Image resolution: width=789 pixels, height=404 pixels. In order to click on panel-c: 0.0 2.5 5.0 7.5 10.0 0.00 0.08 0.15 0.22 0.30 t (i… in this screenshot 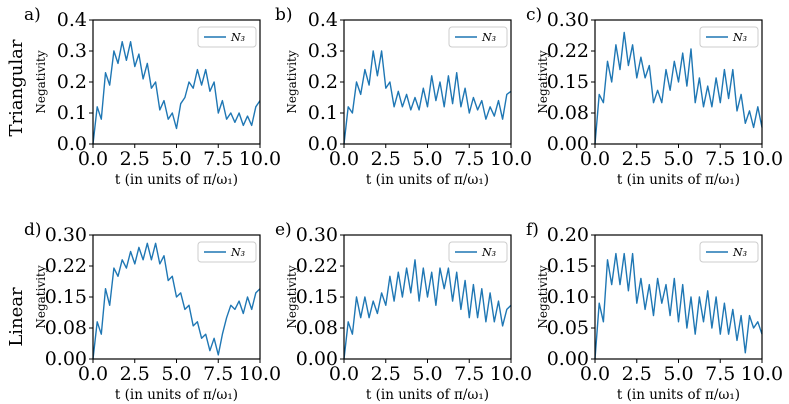, I will do `click(654, 96)`.